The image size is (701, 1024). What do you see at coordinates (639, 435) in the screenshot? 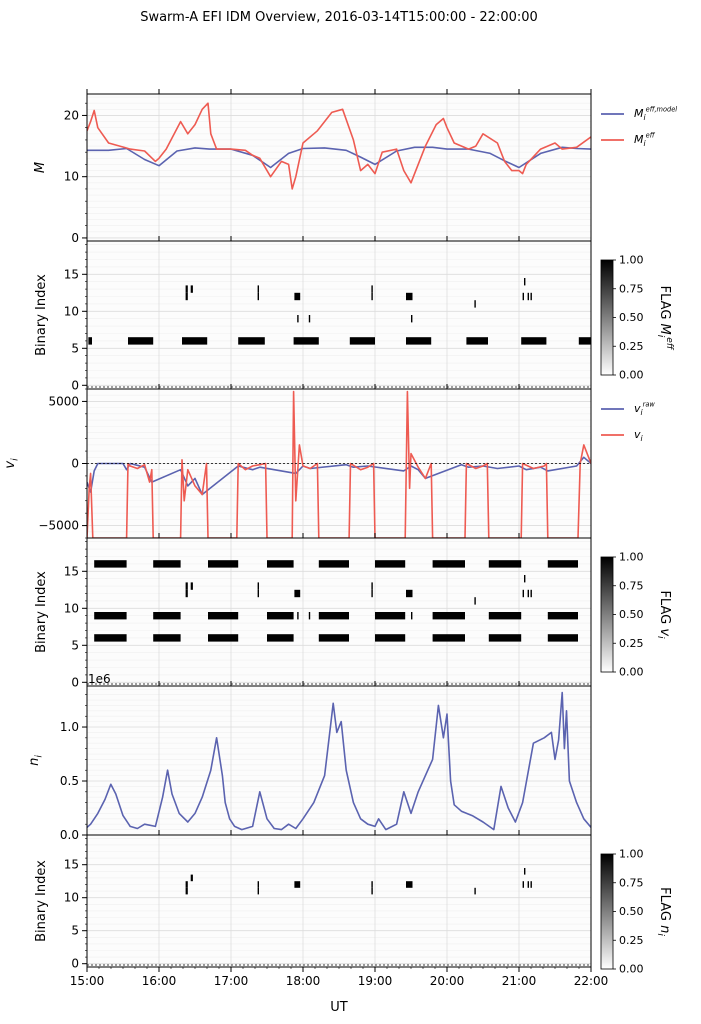
I see `legend-label-2: vi` at bounding box center [639, 435].